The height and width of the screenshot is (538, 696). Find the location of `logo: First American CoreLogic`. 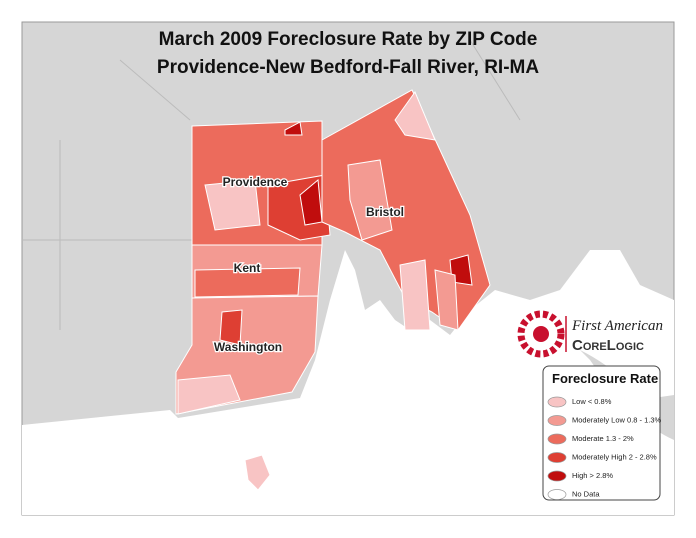

logo: First American CoreLogic is located at coordinates (590, 334).